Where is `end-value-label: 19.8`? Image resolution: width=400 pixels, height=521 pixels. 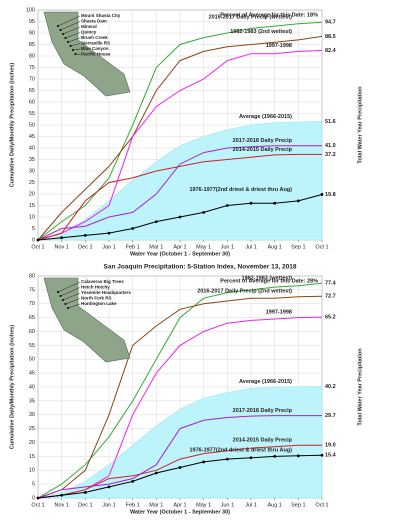 end-value-label: 19.8 is located at coordinates (330, 195).